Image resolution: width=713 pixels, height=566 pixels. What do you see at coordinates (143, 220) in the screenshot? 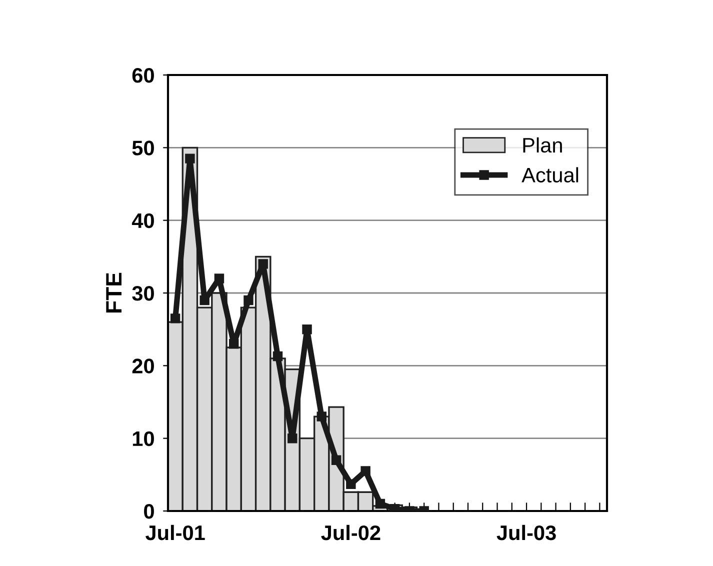
I see `y-tick-label: 40` at bounding box center [143, 220].